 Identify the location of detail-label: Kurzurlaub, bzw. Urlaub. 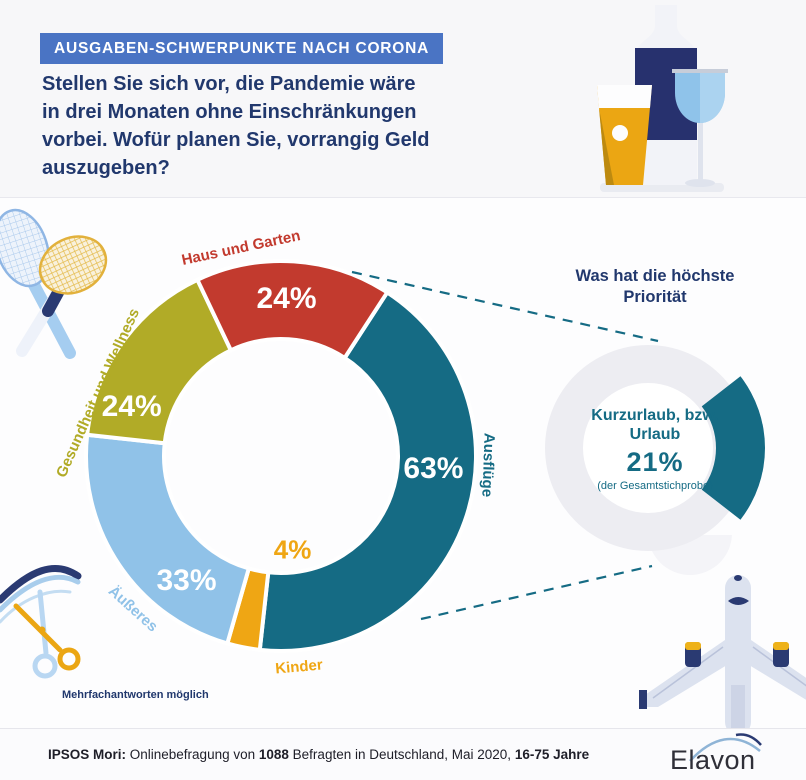
(655, 425).